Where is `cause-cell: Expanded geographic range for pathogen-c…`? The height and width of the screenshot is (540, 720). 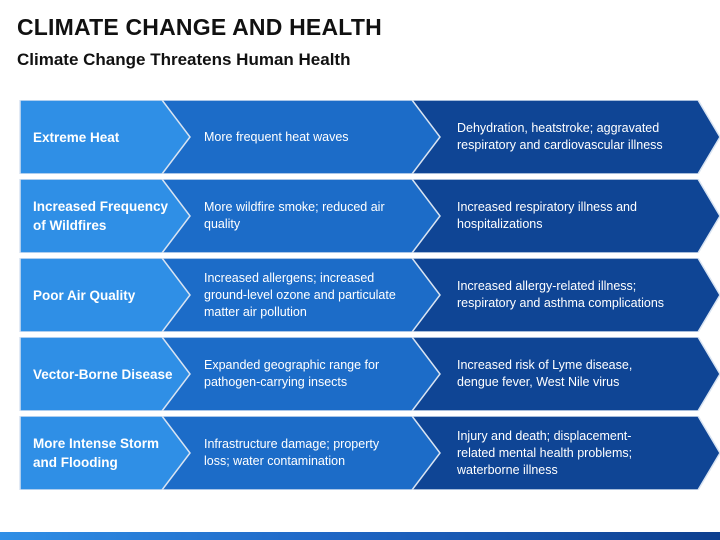 cause-cell: Expanded geographic range for pathogen-c… is located at coordinates (306, 374).